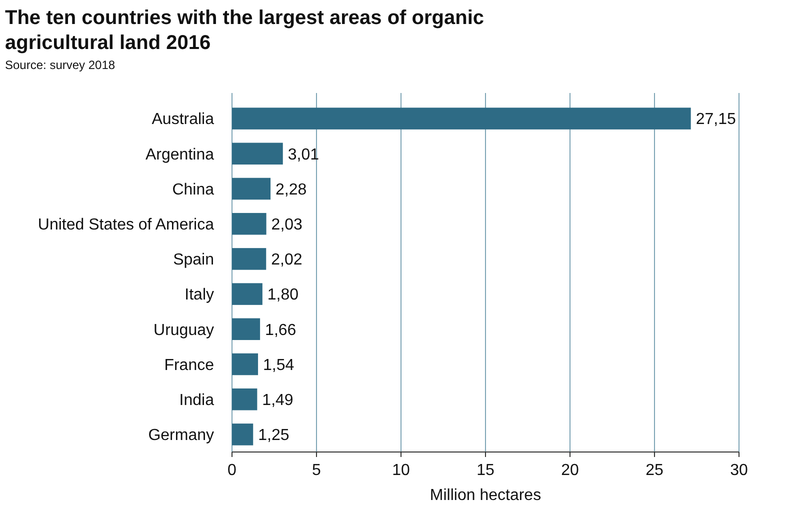 The image size is (800, 526). What do you see at coordinates (180, 155) in the screenshot?
I see `y-tick-label: Argentina` at bounding box center [180, 155].